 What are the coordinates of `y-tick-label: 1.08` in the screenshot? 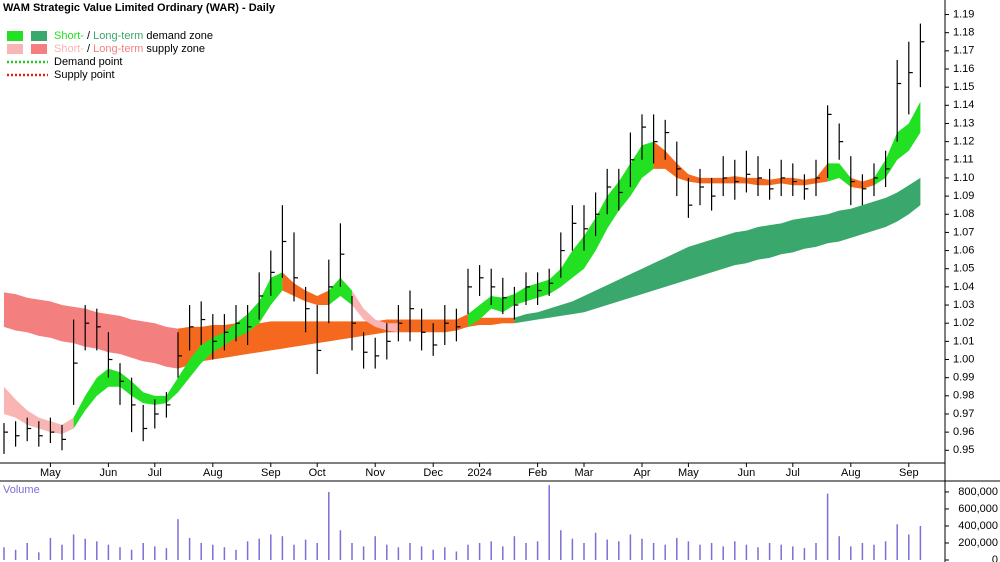 It's located at (963, 214).